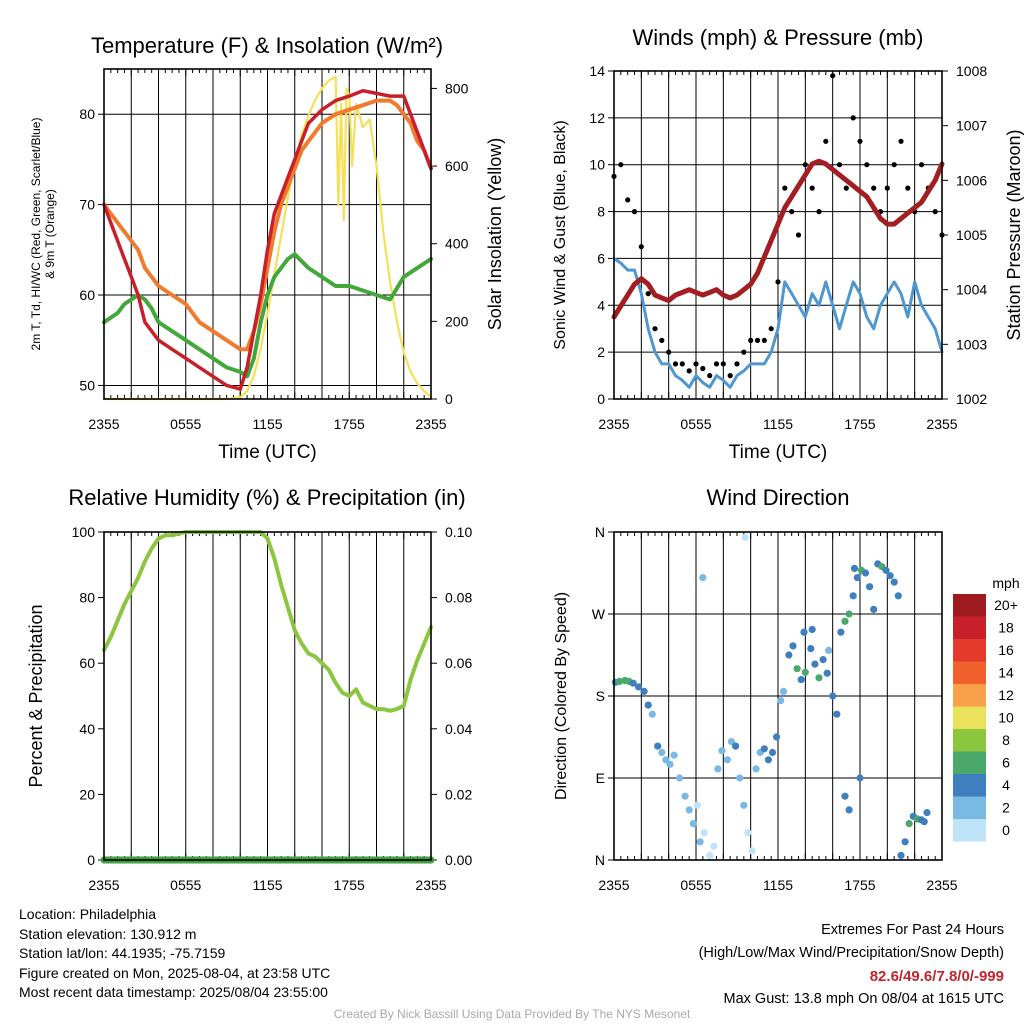 This screenshot has height=1024, width=1024. What do you see at coordinates (778, 239) in the screenshot?
I see `station-pressure-line` at bounding box center [778, 239].